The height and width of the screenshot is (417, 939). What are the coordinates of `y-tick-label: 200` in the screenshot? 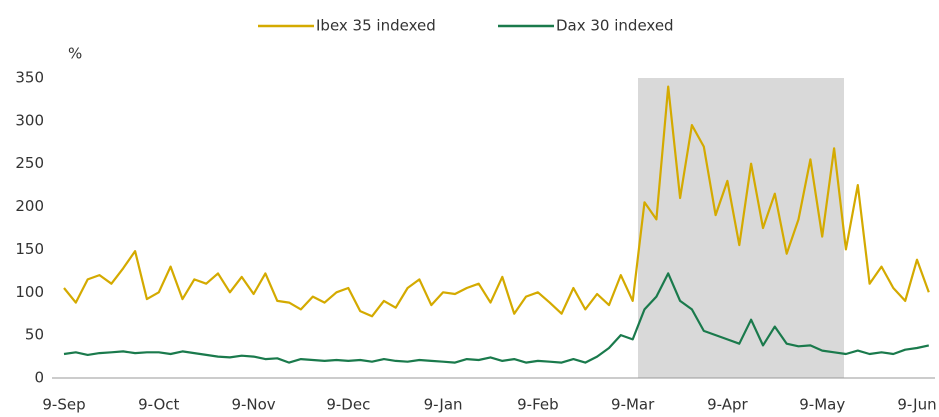 It's located at (29, 206).